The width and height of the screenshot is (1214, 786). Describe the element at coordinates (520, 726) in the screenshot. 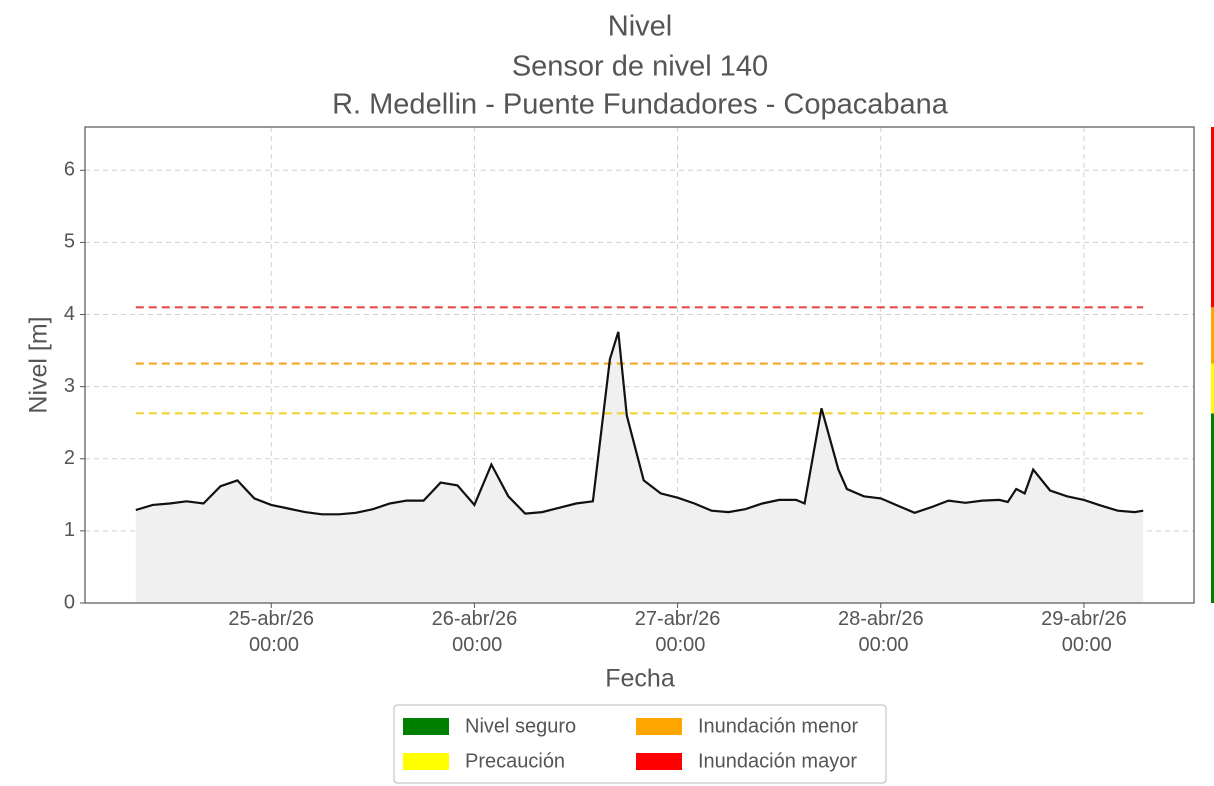

I see `legend-label: Nivel seguro` at that location.